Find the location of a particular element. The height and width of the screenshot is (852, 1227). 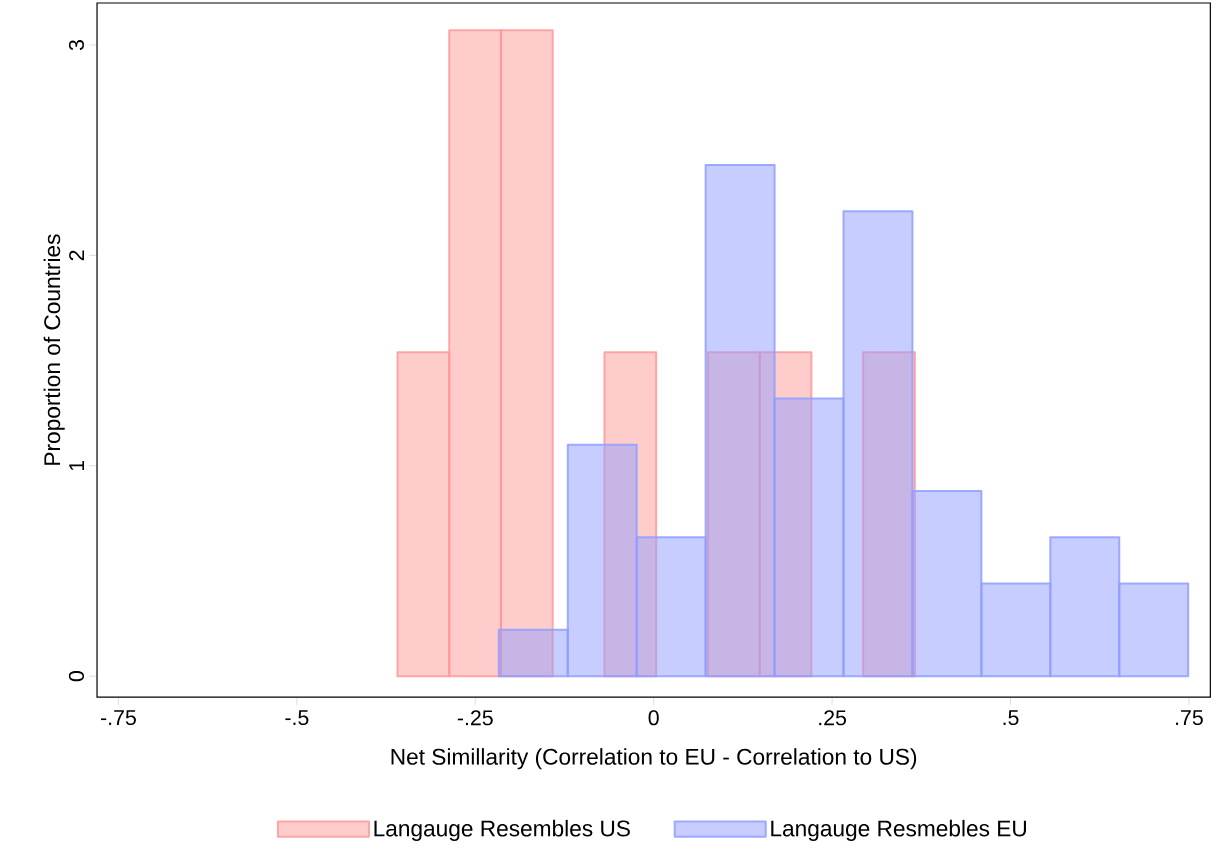

x-tick-label: -.25 is located at coordinates (475, 718).